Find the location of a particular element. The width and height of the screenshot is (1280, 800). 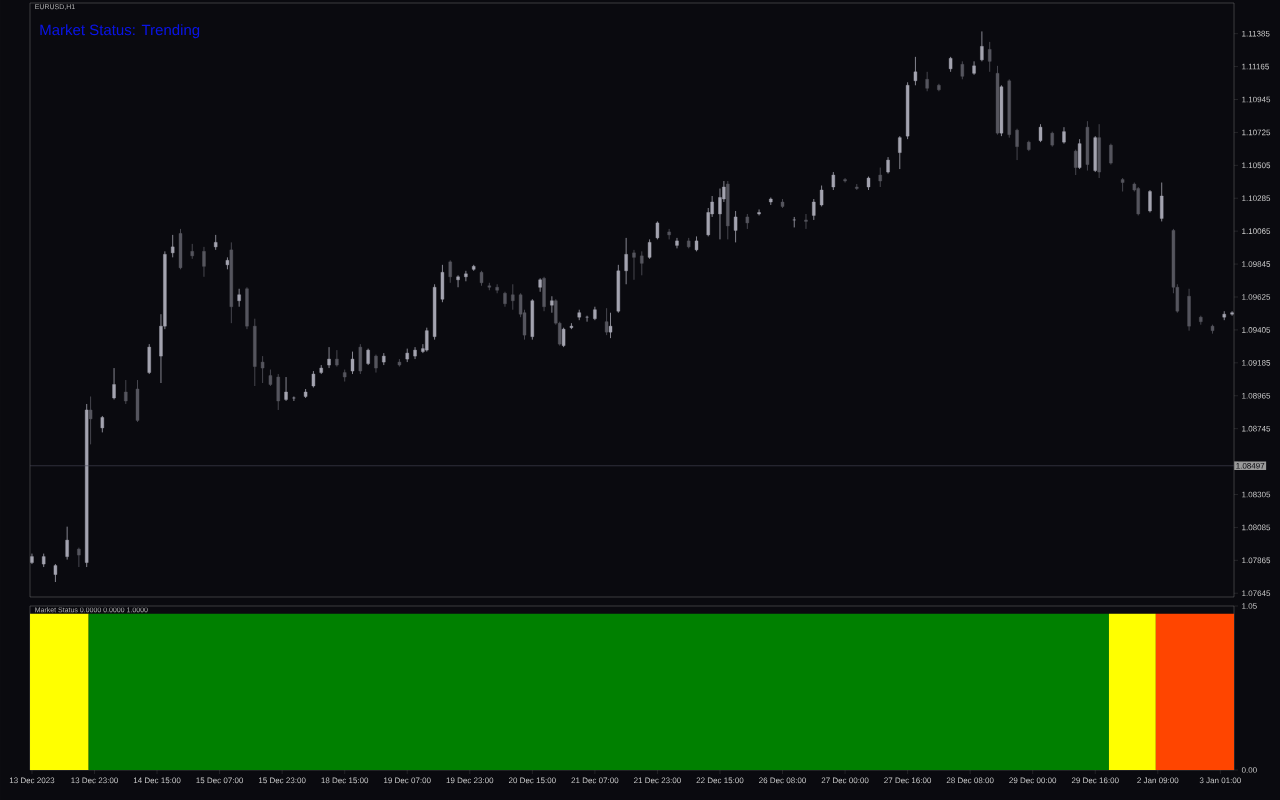

x-tick-label: 2 Jan 09:00 is located at coordinates (1158, 780).